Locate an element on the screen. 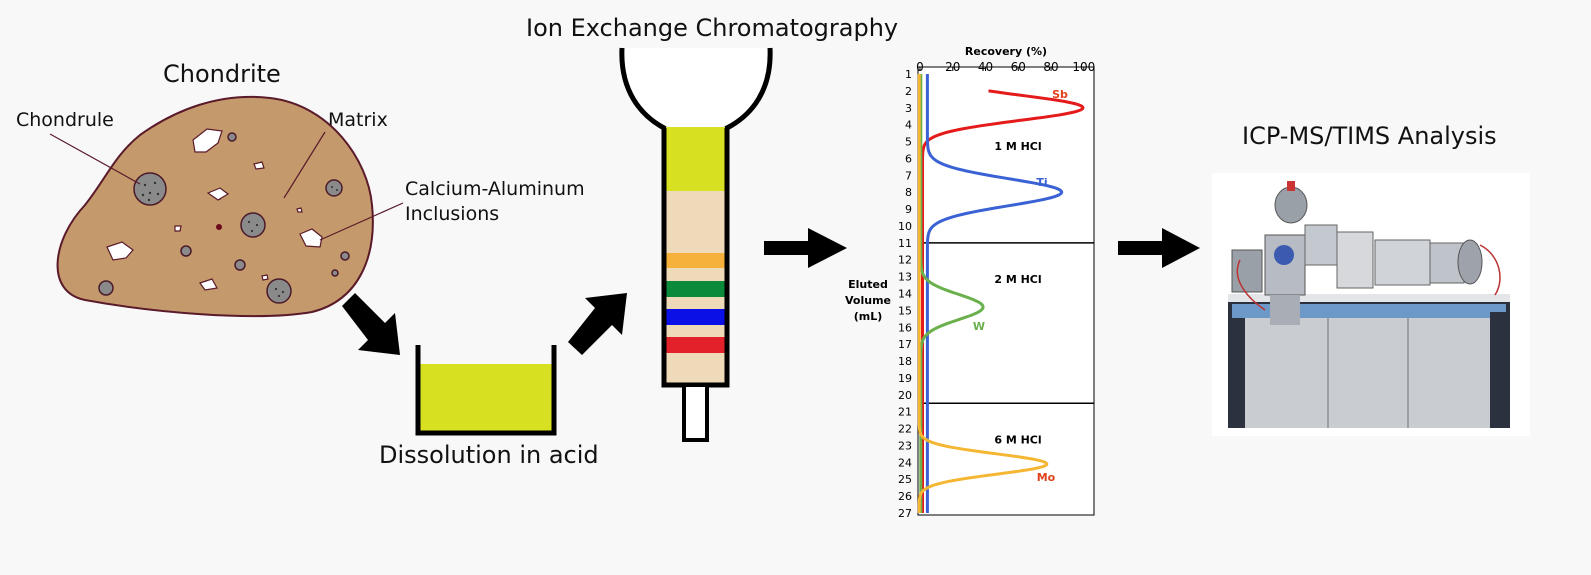  chondrite-rock is located at coordinates (226, 206).